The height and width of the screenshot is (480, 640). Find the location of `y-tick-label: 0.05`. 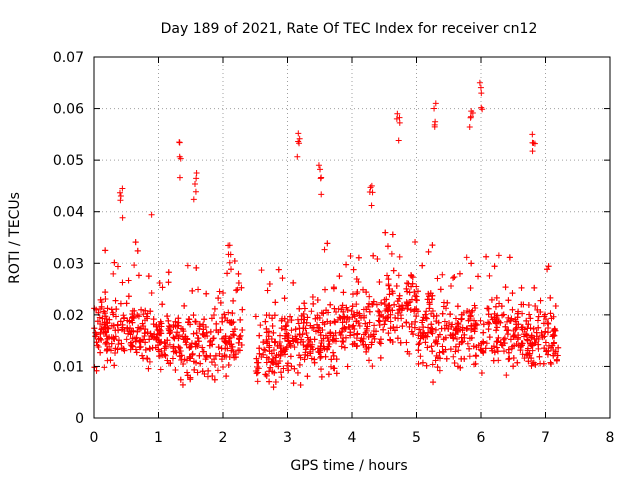

y-tick-label: 0.05 is located at coordinates (68, 161).